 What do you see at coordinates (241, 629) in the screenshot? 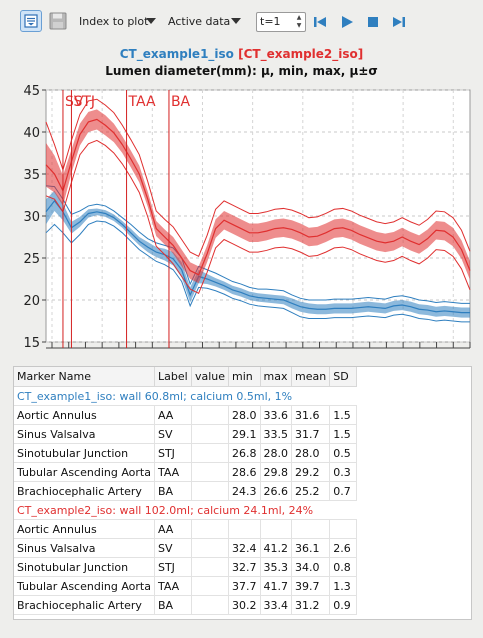
I see `status-bar` at bounding box center [241, 629].